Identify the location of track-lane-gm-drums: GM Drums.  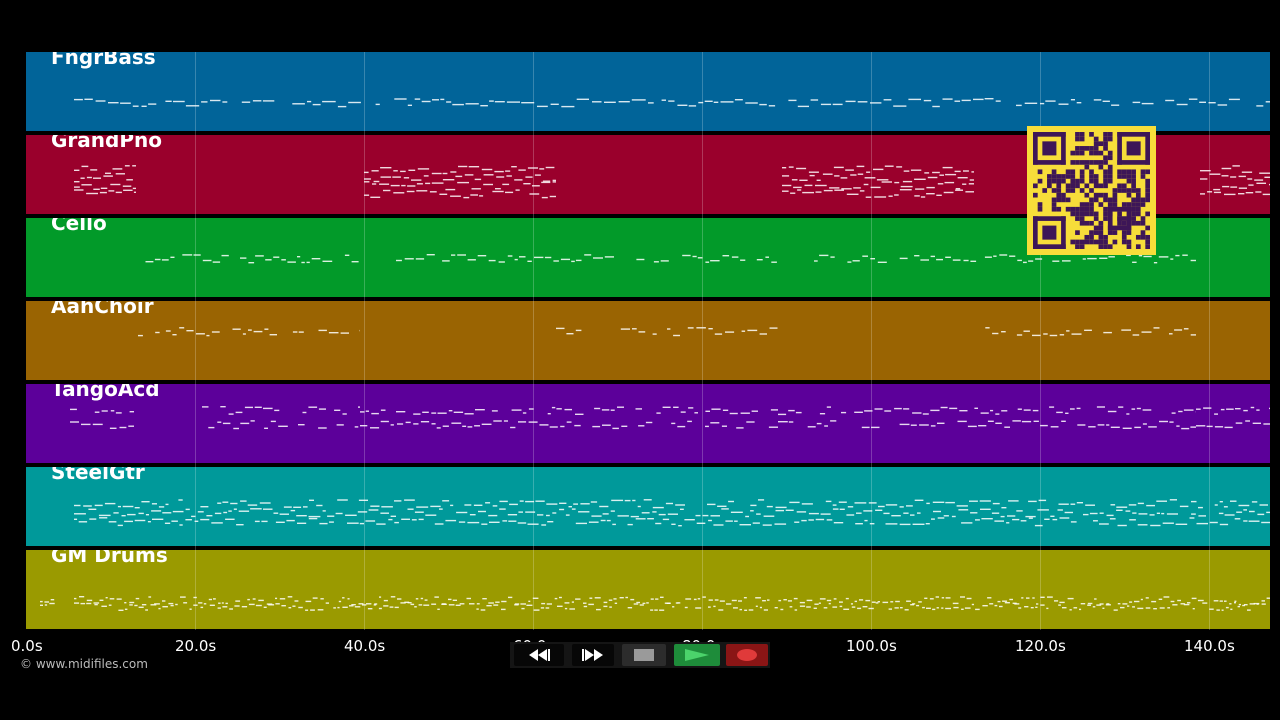
(648, 589).